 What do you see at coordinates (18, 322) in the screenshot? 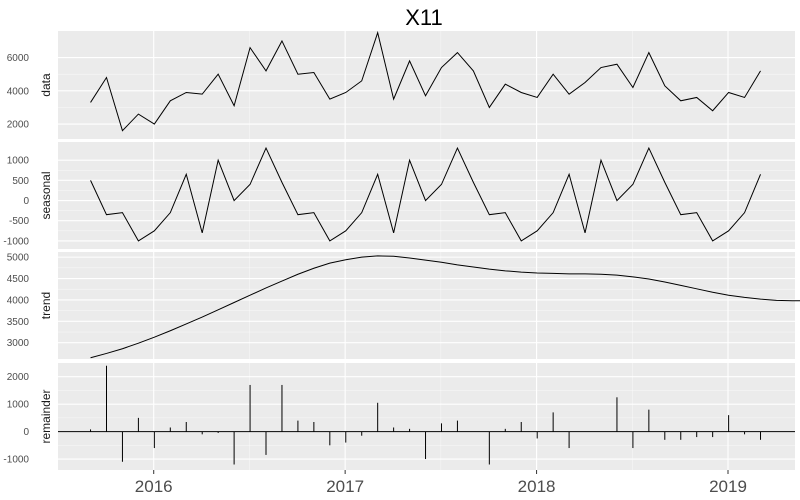
I see `y-tick-label: 3500` at bounding box center [18, 322].